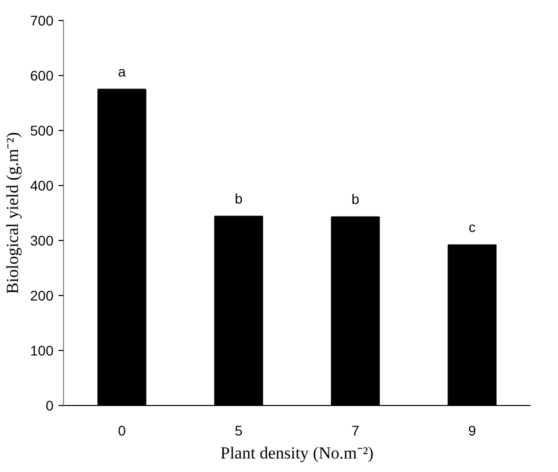  What do you see at coordinates (238, 430) in the screenshot?
I see `x-tick-label: 5` at bounding box center [238, 430].